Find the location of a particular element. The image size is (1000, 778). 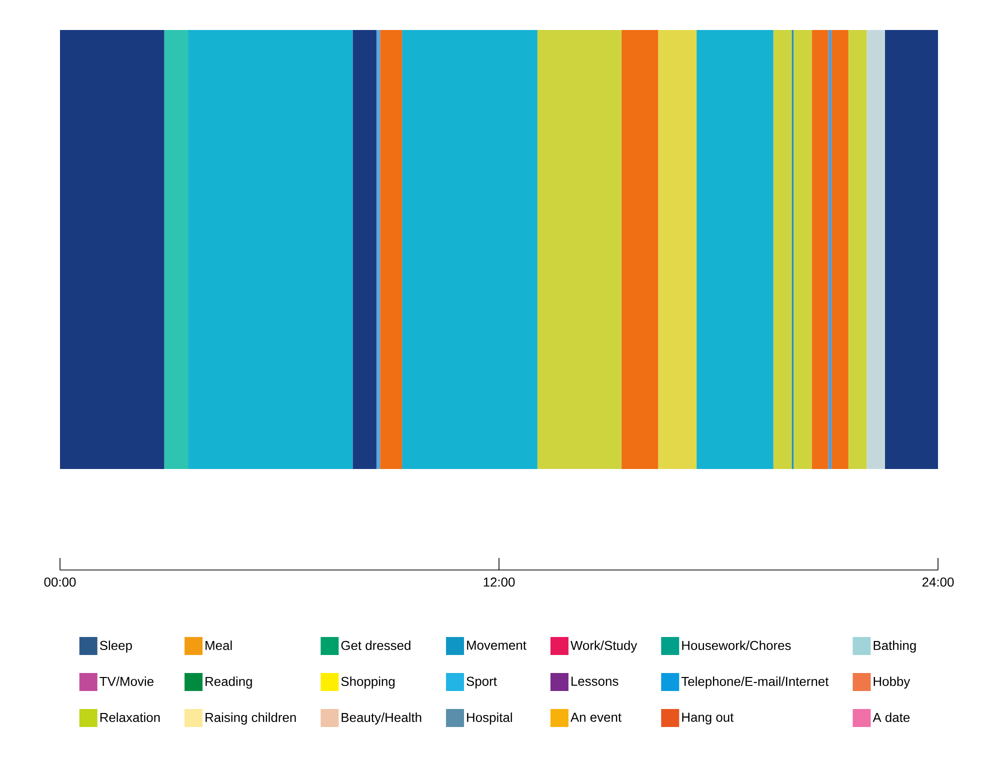

legend-label: Hobby is located at coordinates (892, 682).